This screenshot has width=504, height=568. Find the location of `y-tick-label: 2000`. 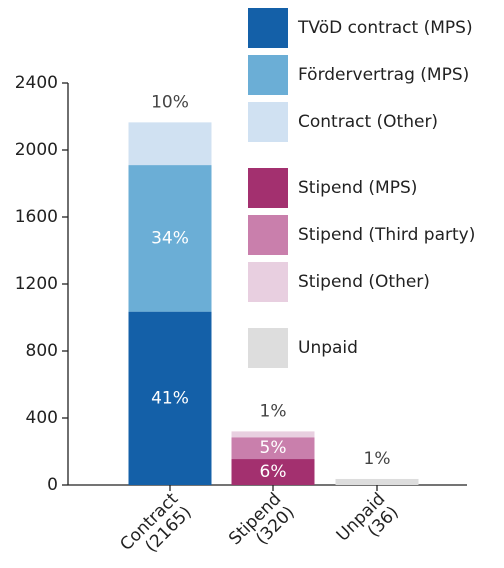

y-tick-label: 2000 is located at coordinates (36, 150).